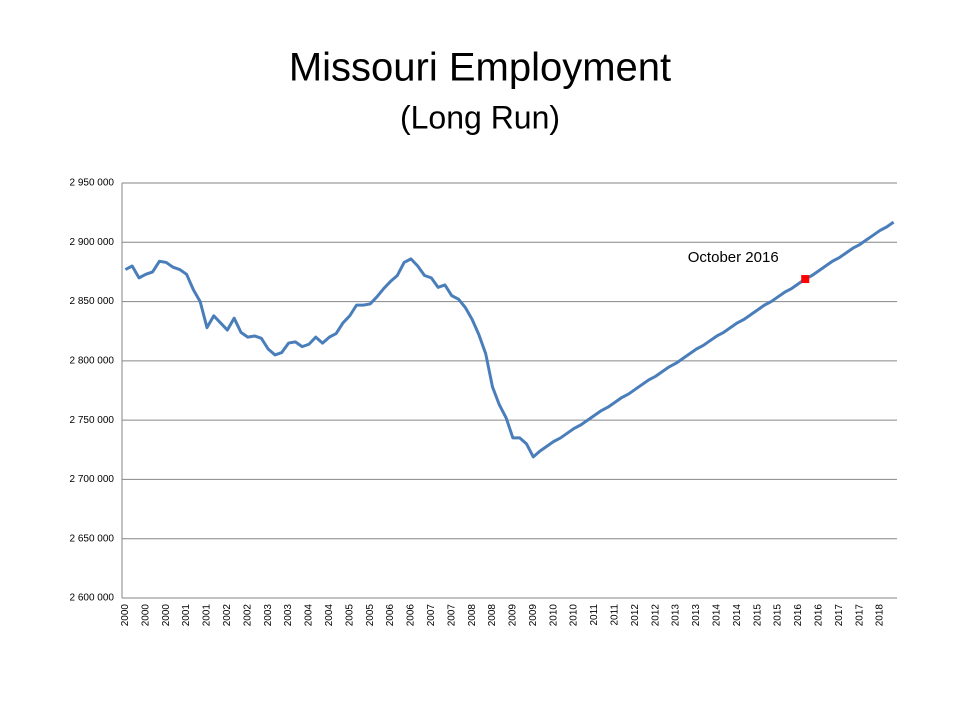  What do you see at coordinates (92, 598) in the screenshot?
I see `y-tick-label: 2 600 000` at bounding box center [92, 598].